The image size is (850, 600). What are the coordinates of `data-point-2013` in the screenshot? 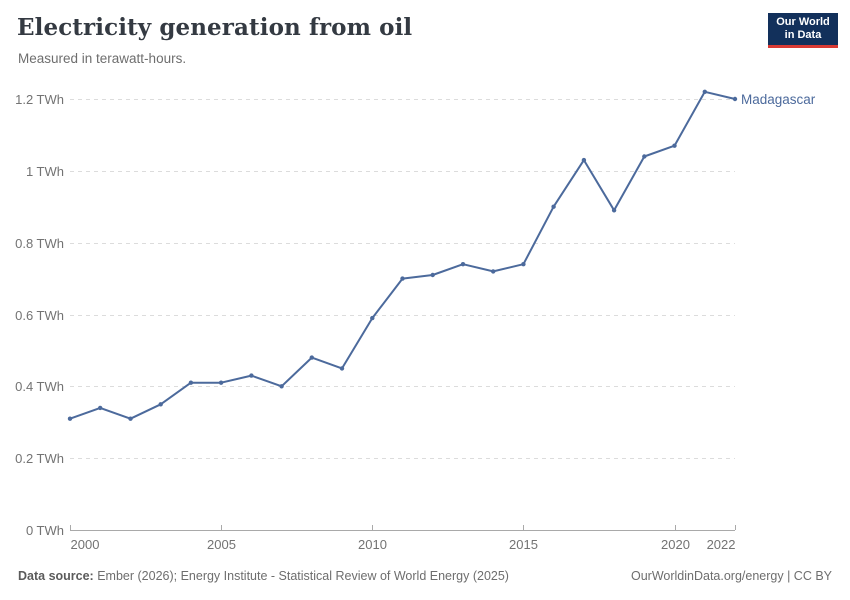 It's located at (463, 264).